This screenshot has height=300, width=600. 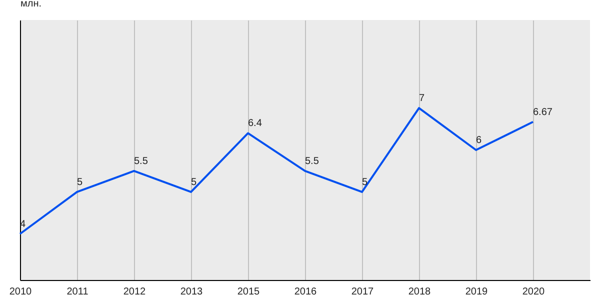 I want to click on x-tick-label: 2010, so click(x=20, y=292).